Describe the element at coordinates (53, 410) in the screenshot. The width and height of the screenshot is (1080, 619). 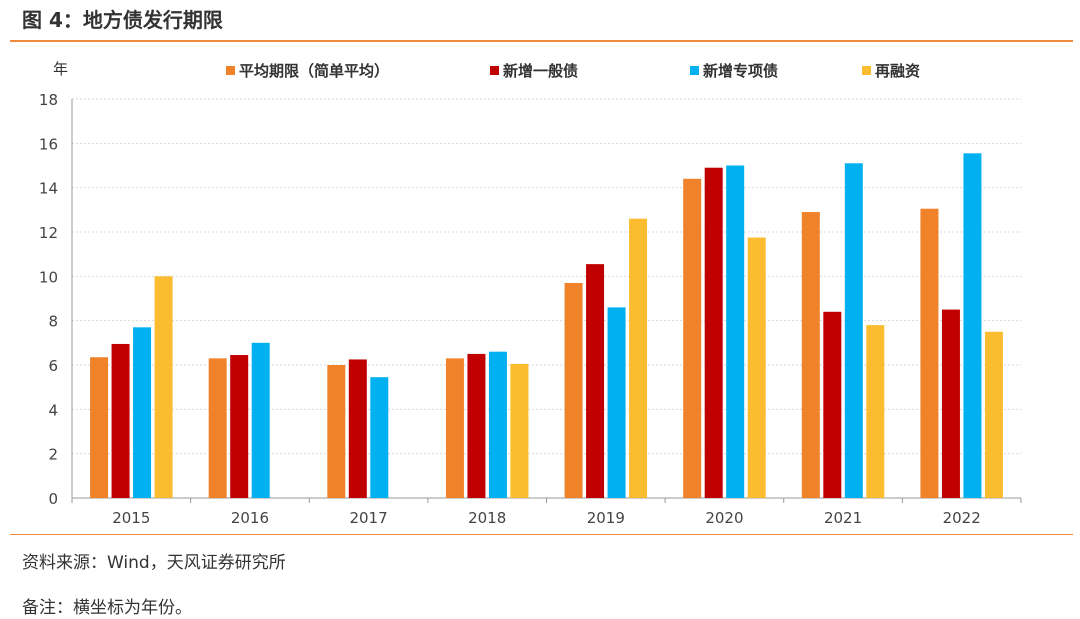
I see `y-tick-label: 4` at that location.